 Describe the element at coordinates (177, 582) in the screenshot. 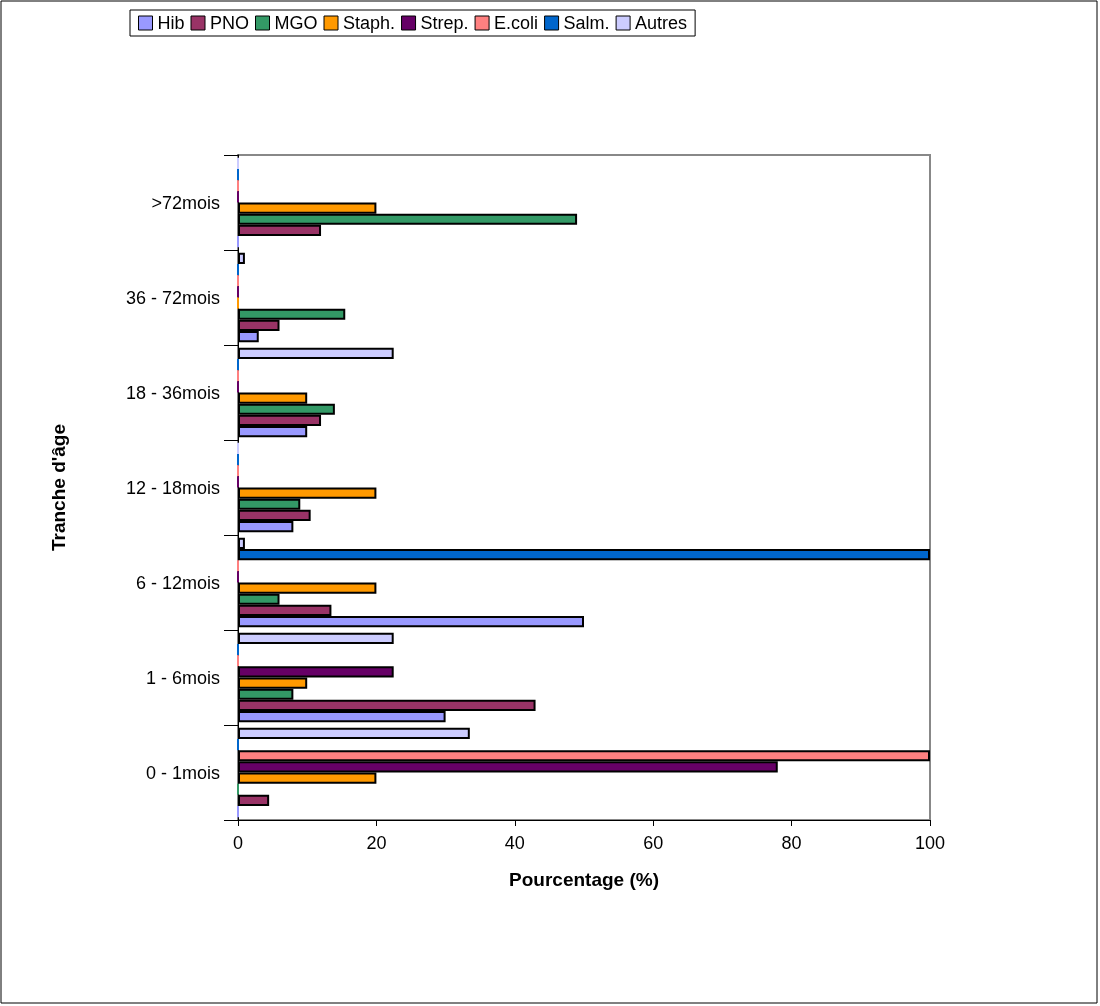

I see `y-tick-label: 6 - 12mois` at that location.